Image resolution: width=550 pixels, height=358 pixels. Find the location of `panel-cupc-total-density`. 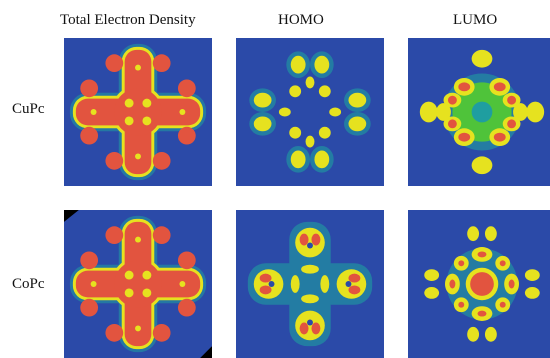

panel-cupc-total-density is located at coordinates (138, 112).